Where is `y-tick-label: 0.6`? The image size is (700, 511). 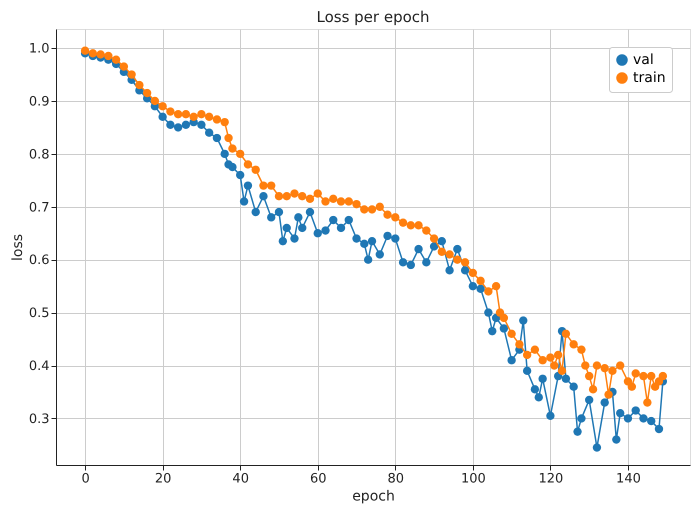
y-tick-label: 0.6 is located at coordinates (39, 260).